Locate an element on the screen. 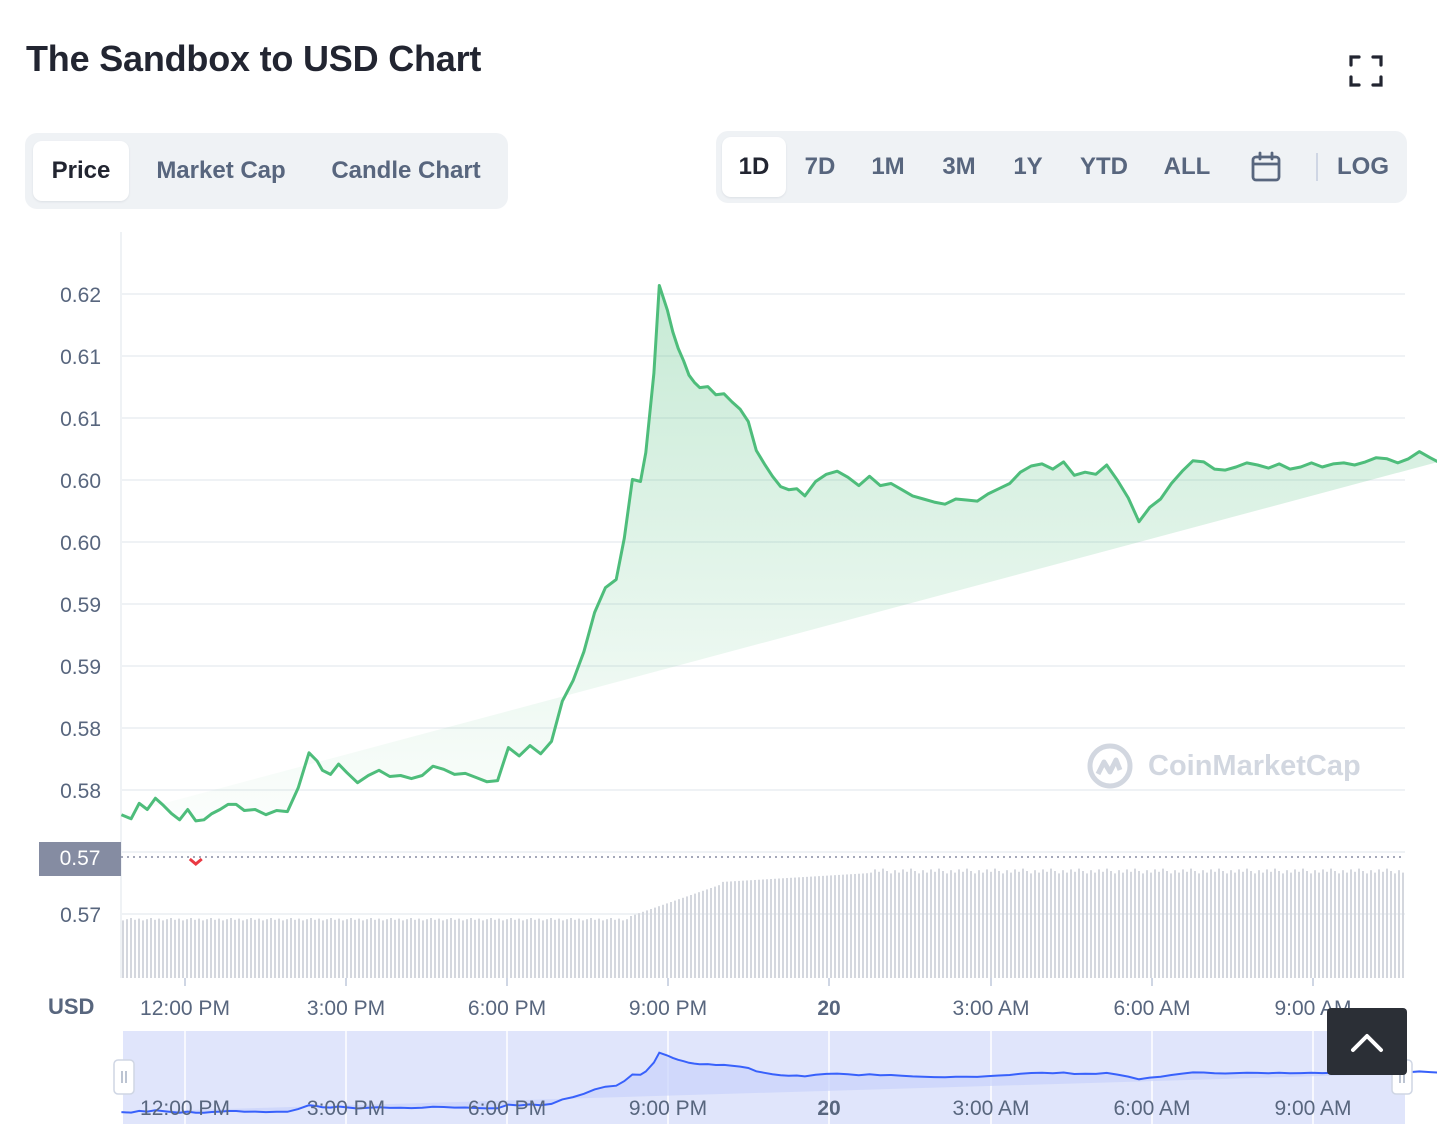  navigator-handle-left is located at coordinates (124, 1077).